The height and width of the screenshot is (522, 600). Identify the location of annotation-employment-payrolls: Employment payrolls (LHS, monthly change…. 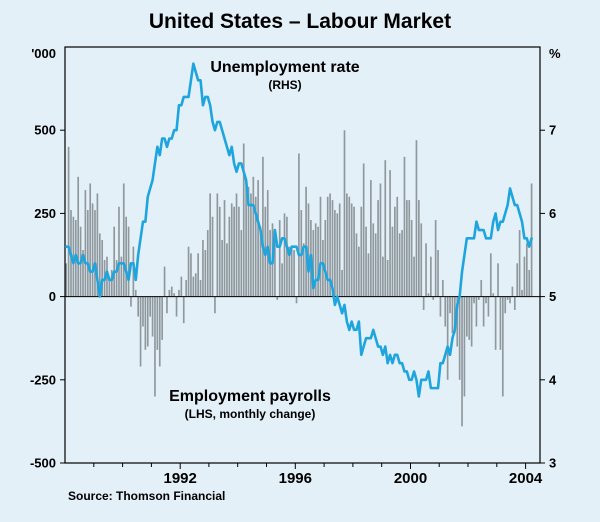
(250, 404).